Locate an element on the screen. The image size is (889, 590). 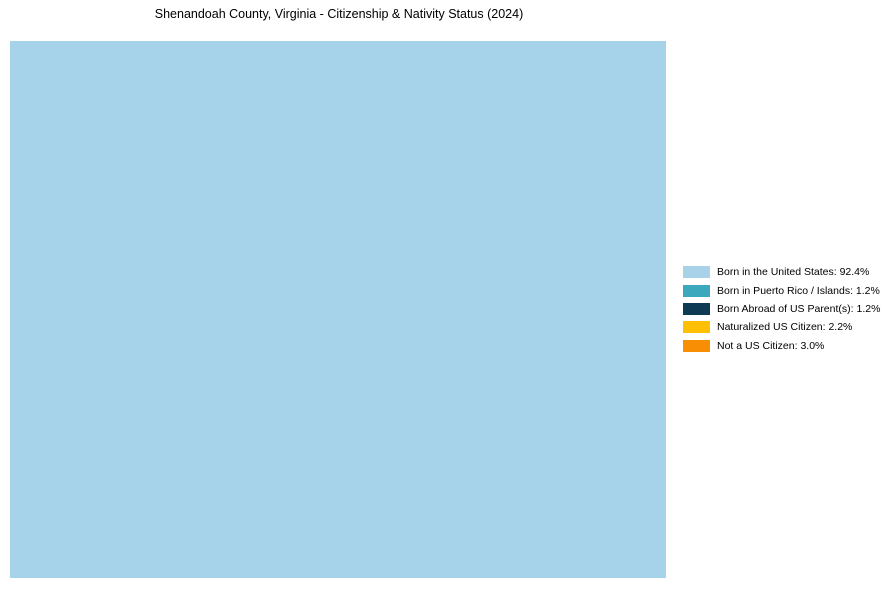
legend-item-born-in-us: Born in the United States: 92.4% is located at coordinates (781, 272).